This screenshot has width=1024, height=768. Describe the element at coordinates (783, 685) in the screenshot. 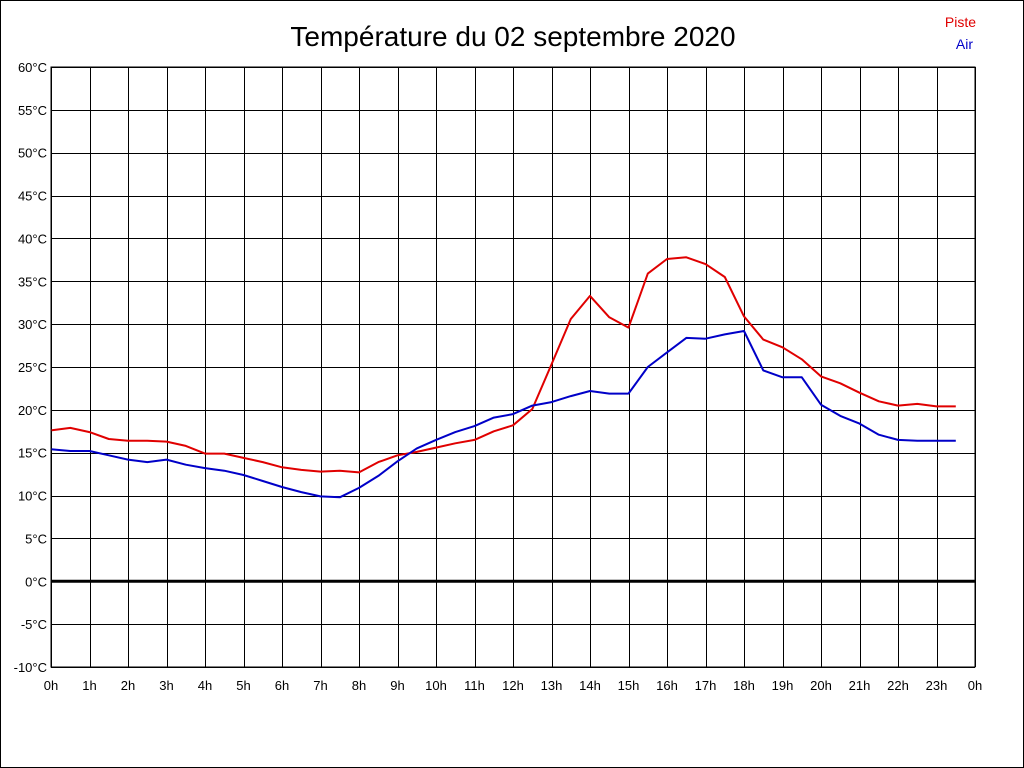

I see `x-tick-label: 19h` at that location.